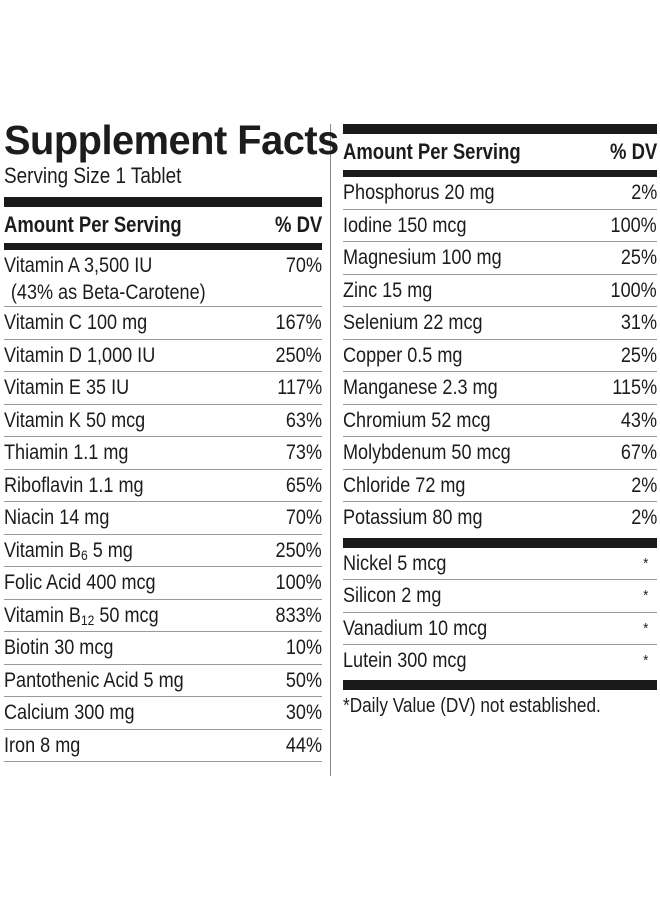 The image size is (660, 900). What do you see at coordinates (413, 517) in the screenshot?
I see `nutrient-name: Potassium 80 mg` at bounding box center [413, 517].